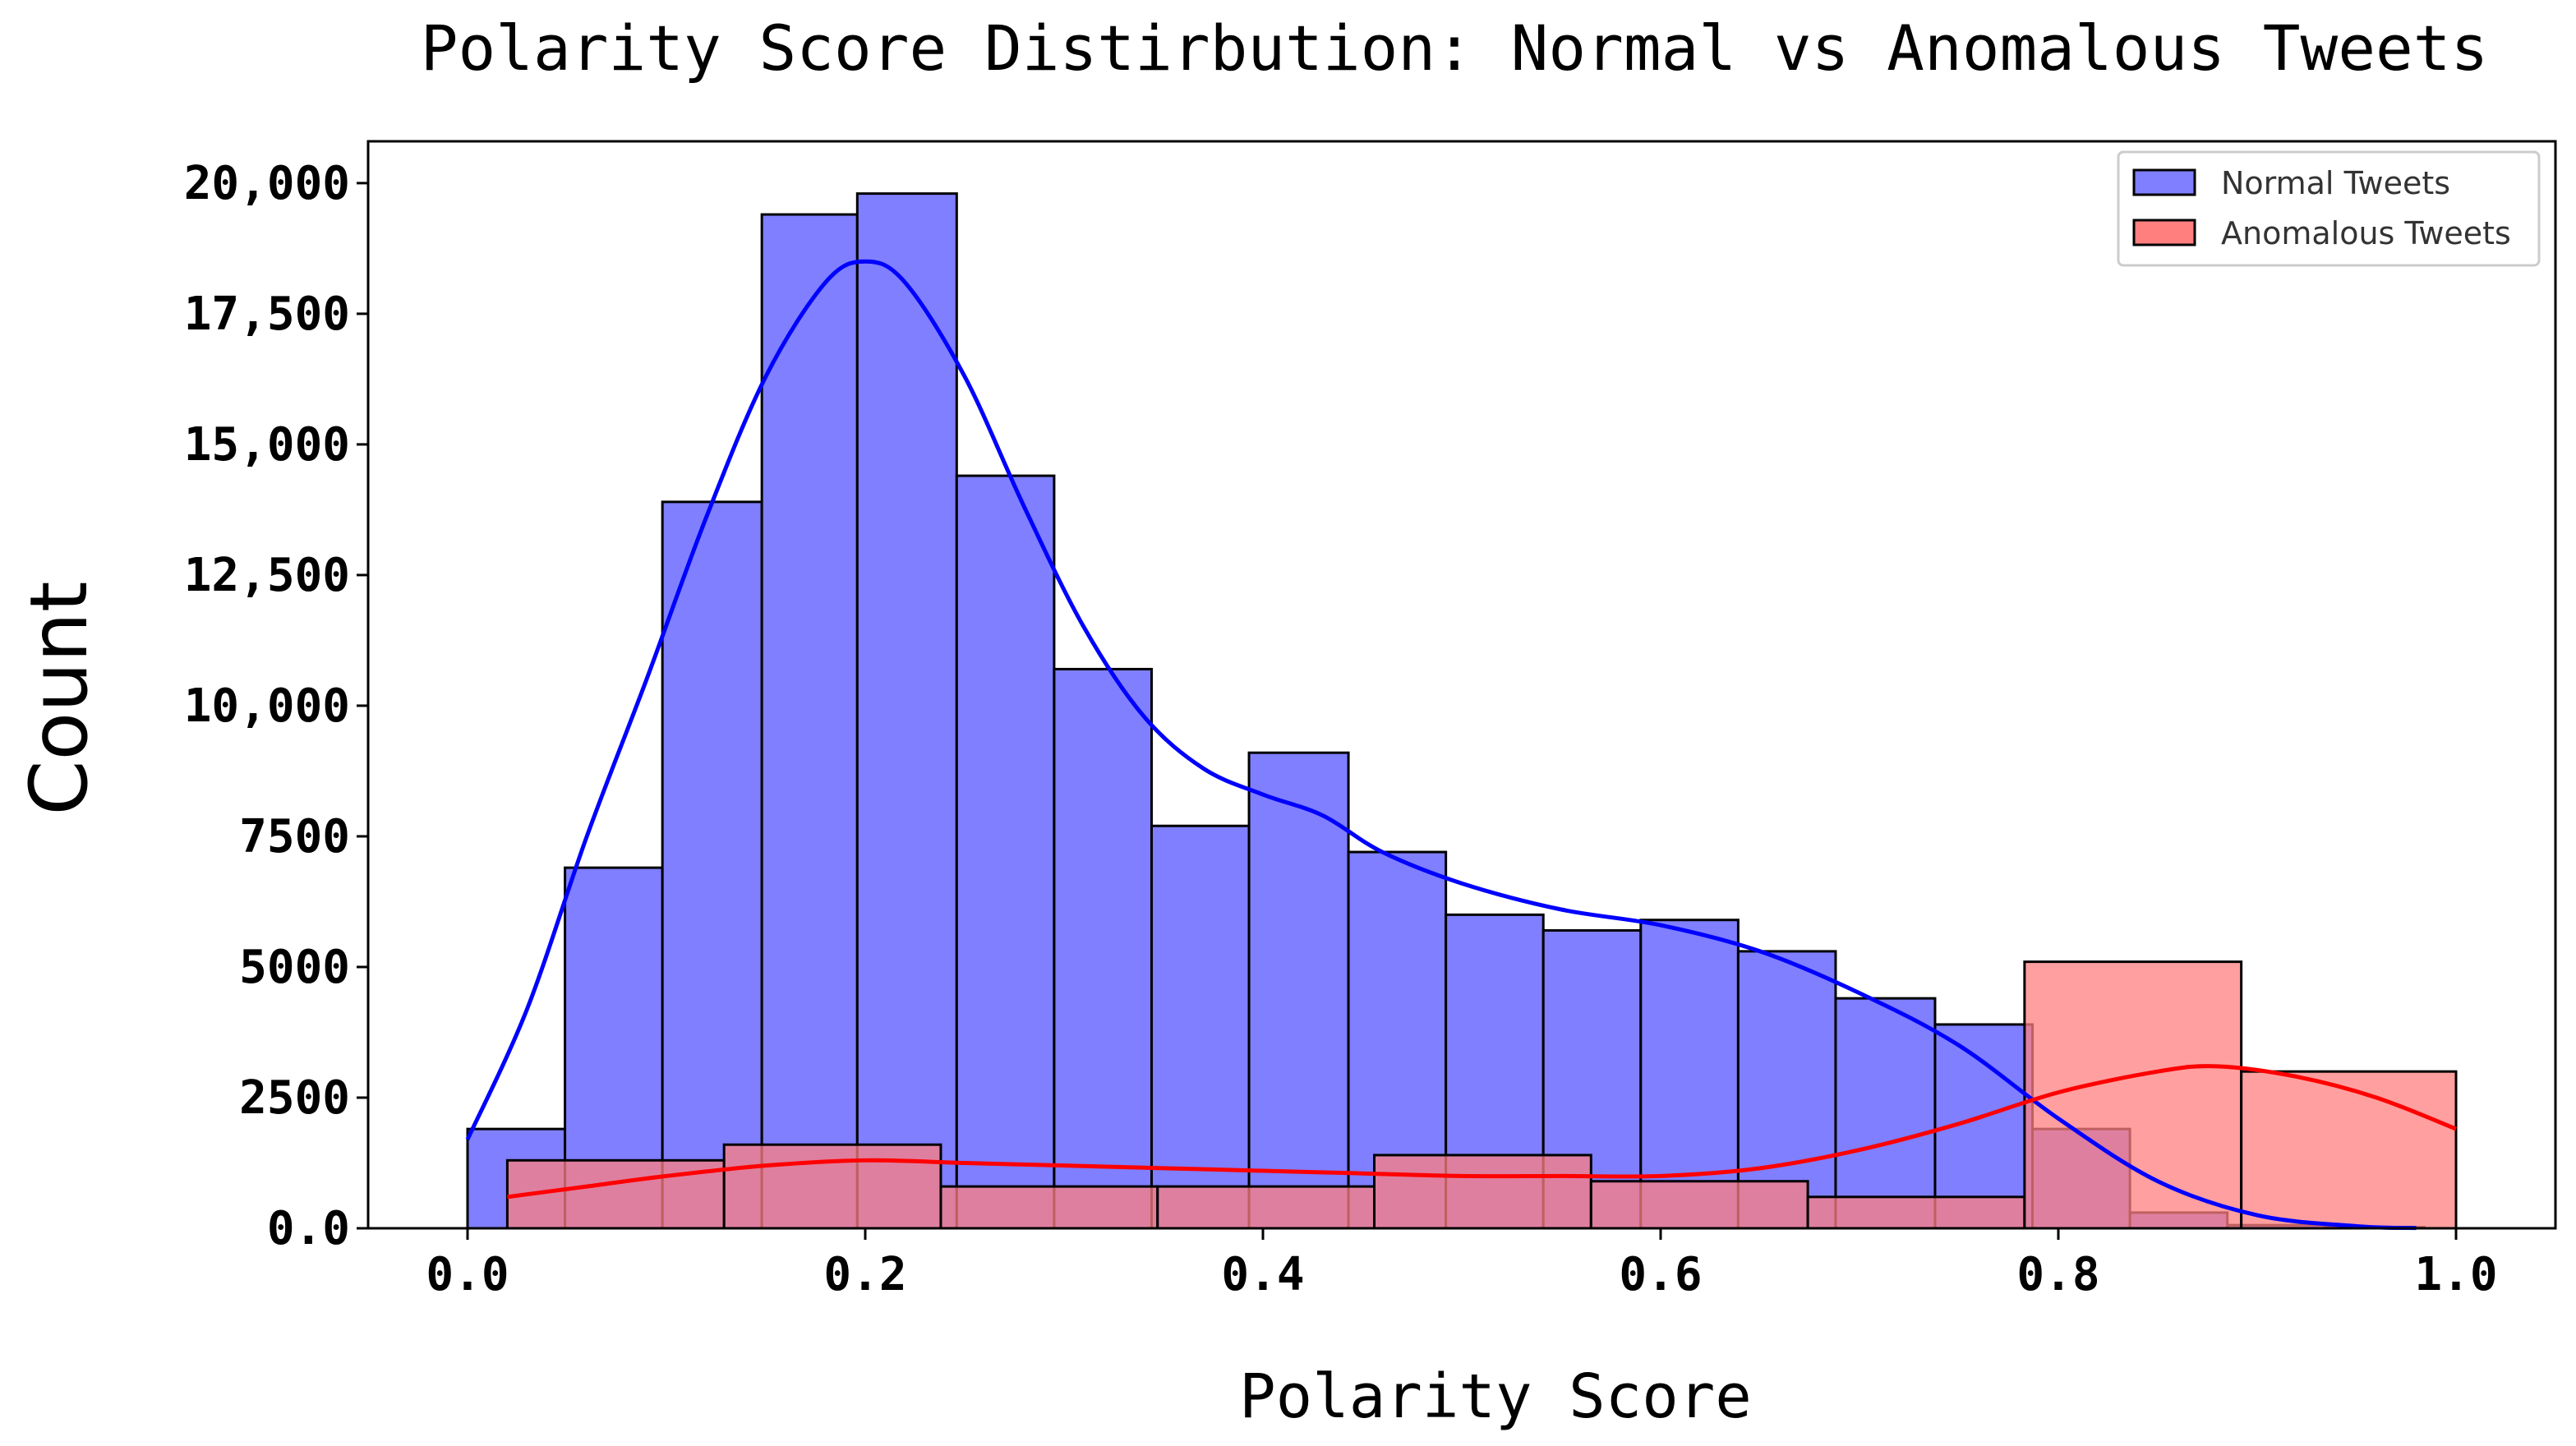 The image size is (2576, 1446). What do you see at coordinates (294, 1098) in the screenshot?
I see `y-tick-label-1: 2500` at bounding box center [294, 1098].